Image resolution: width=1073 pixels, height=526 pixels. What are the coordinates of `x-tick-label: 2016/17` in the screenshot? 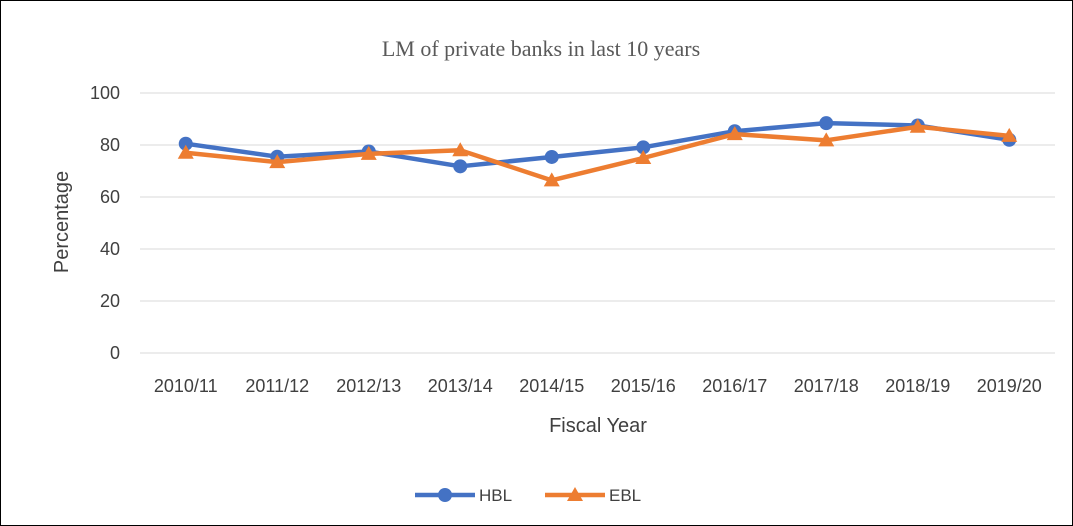 It's located at (734, 386).